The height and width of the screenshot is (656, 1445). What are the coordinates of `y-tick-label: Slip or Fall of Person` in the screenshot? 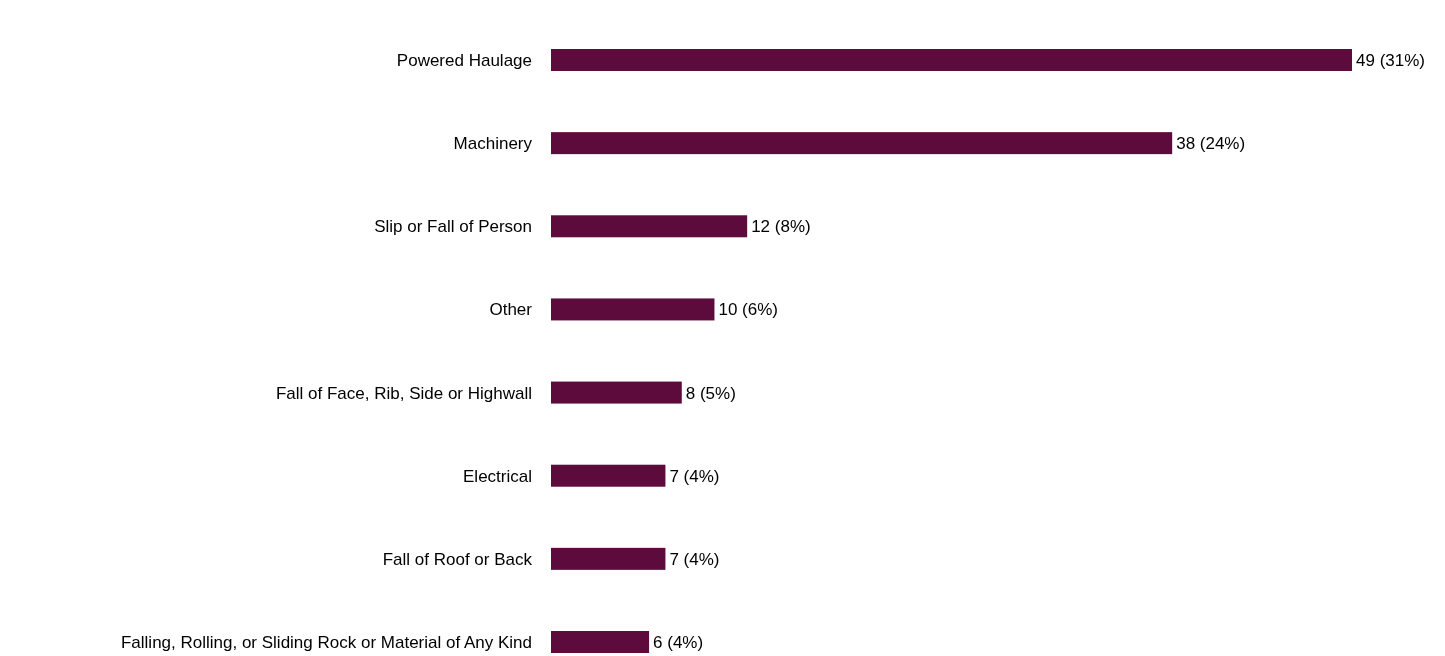 It's located at (453, 227).